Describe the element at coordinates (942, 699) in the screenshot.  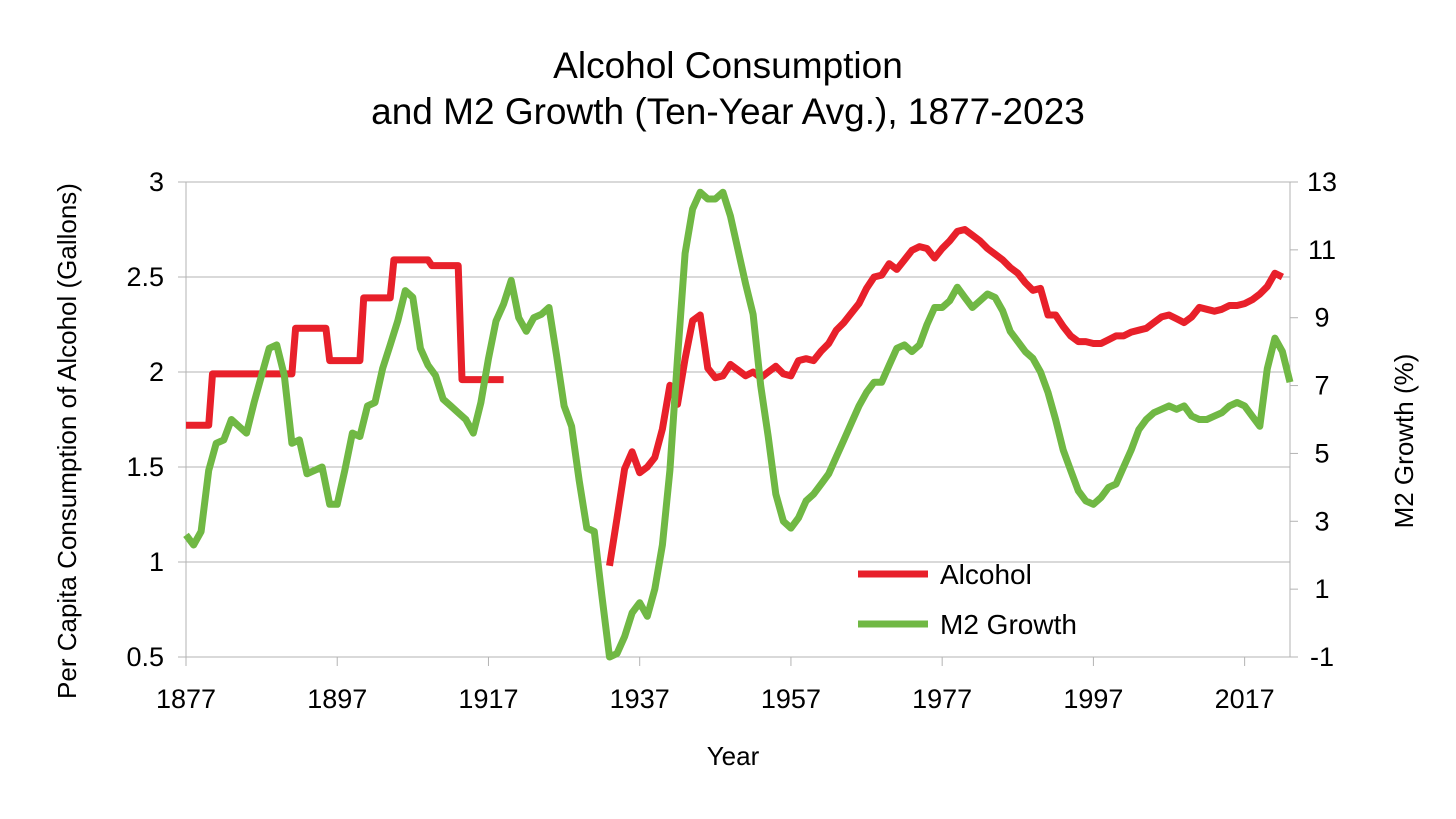
I see `x-tick-label: 1977` at that location.